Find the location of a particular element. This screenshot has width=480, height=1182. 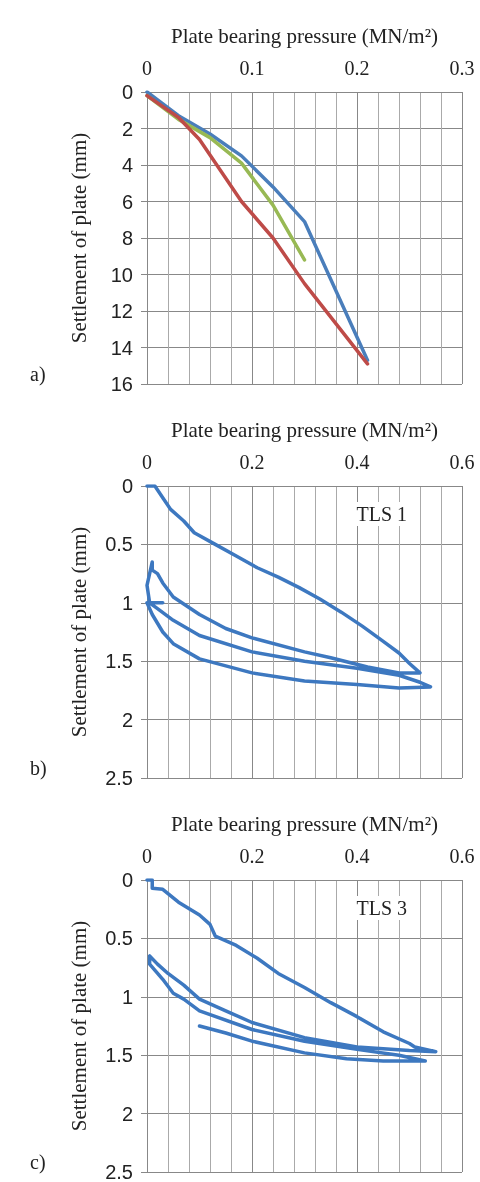

x-tick-label: 0.1 is located at coordinates (252, 68).